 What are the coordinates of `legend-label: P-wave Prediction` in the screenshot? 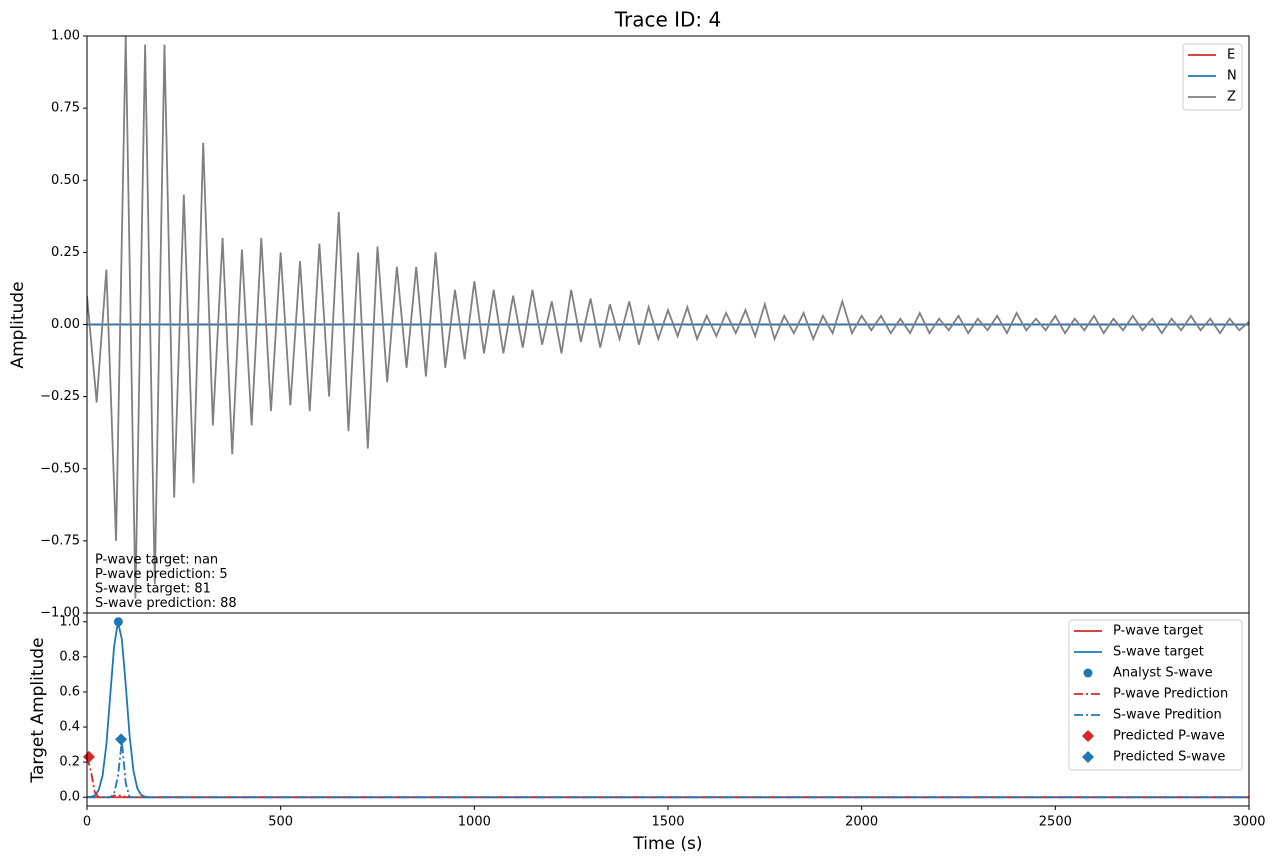 It's located at (1170, 694).